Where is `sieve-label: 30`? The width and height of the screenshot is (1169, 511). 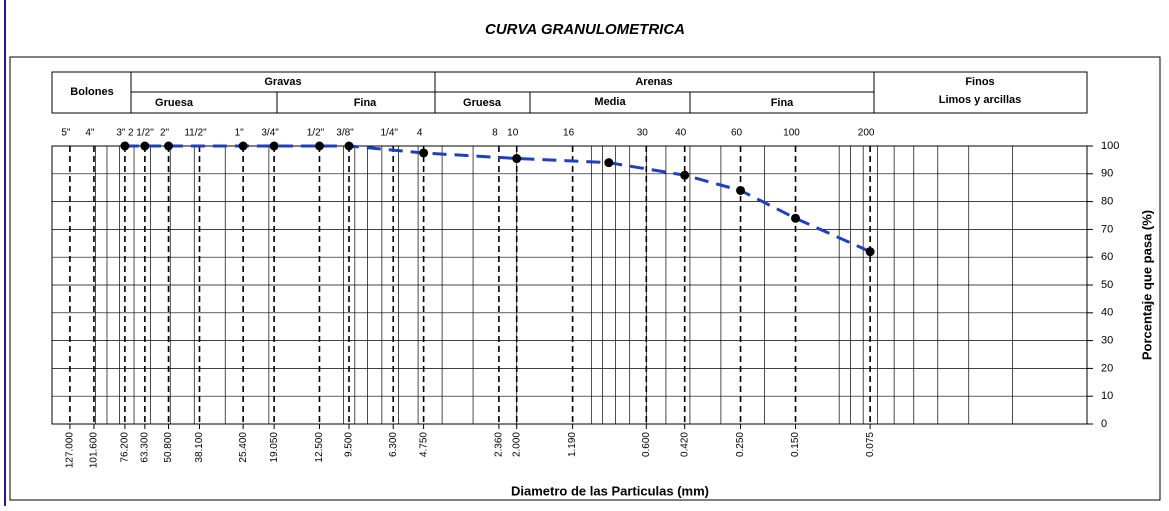 sieve-label: 30 is located at coordinates (643, 133).